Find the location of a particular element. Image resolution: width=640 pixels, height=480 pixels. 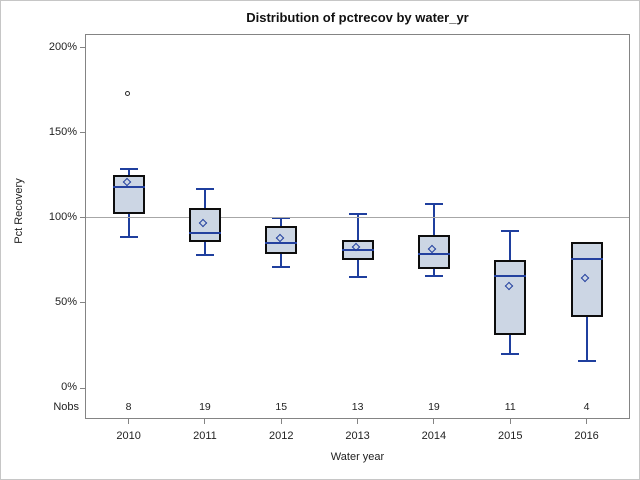

x-axis-label: Water year is located at coordinates (357, 457).